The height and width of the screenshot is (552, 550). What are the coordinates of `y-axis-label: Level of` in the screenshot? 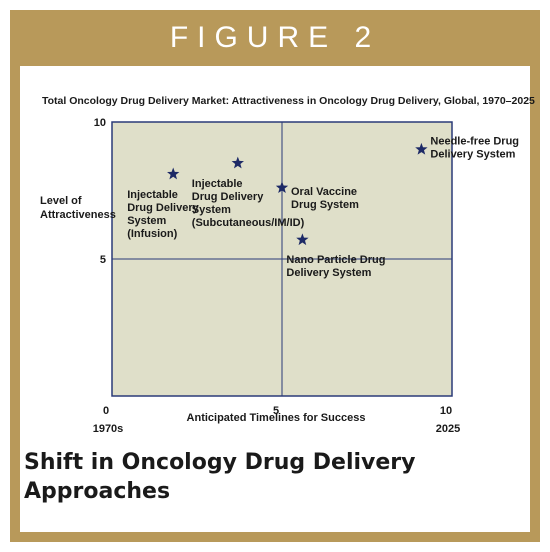 It's located at (61, 201).